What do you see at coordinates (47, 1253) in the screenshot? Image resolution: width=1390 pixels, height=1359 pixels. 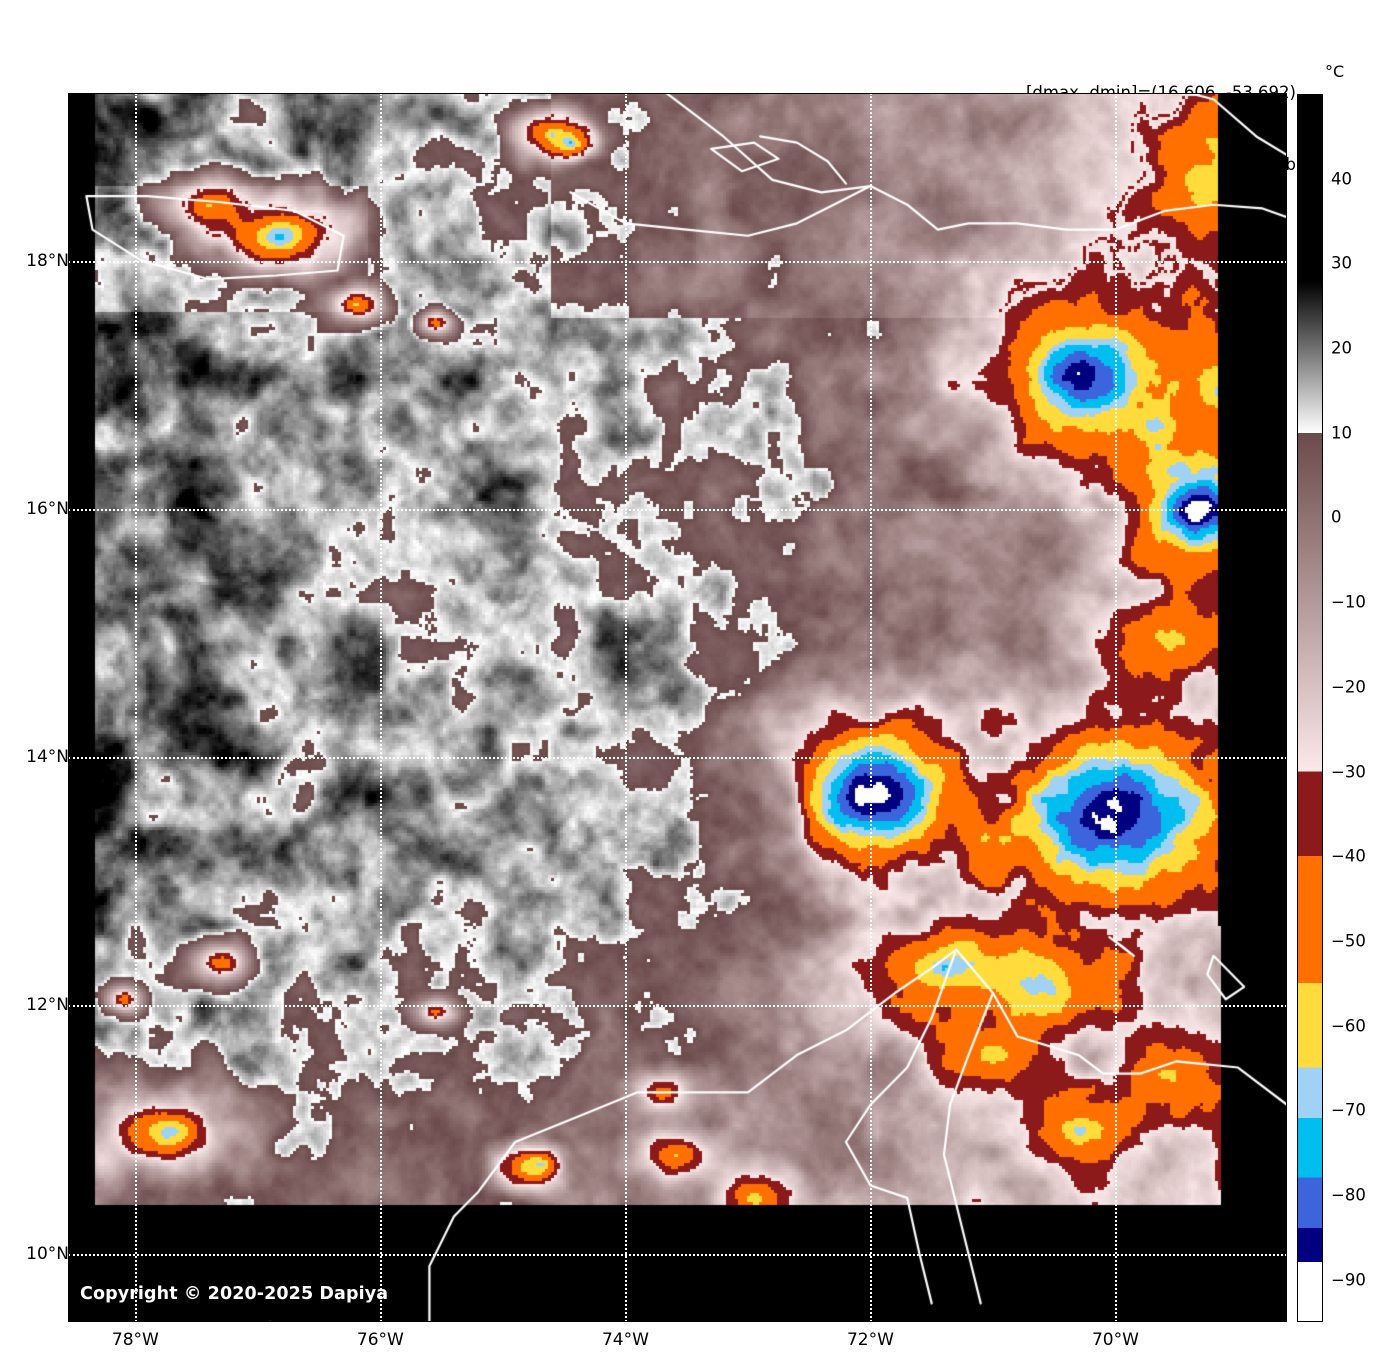 I see `latitude-tick-label: 10°N` at bounding box center [47, 1253].